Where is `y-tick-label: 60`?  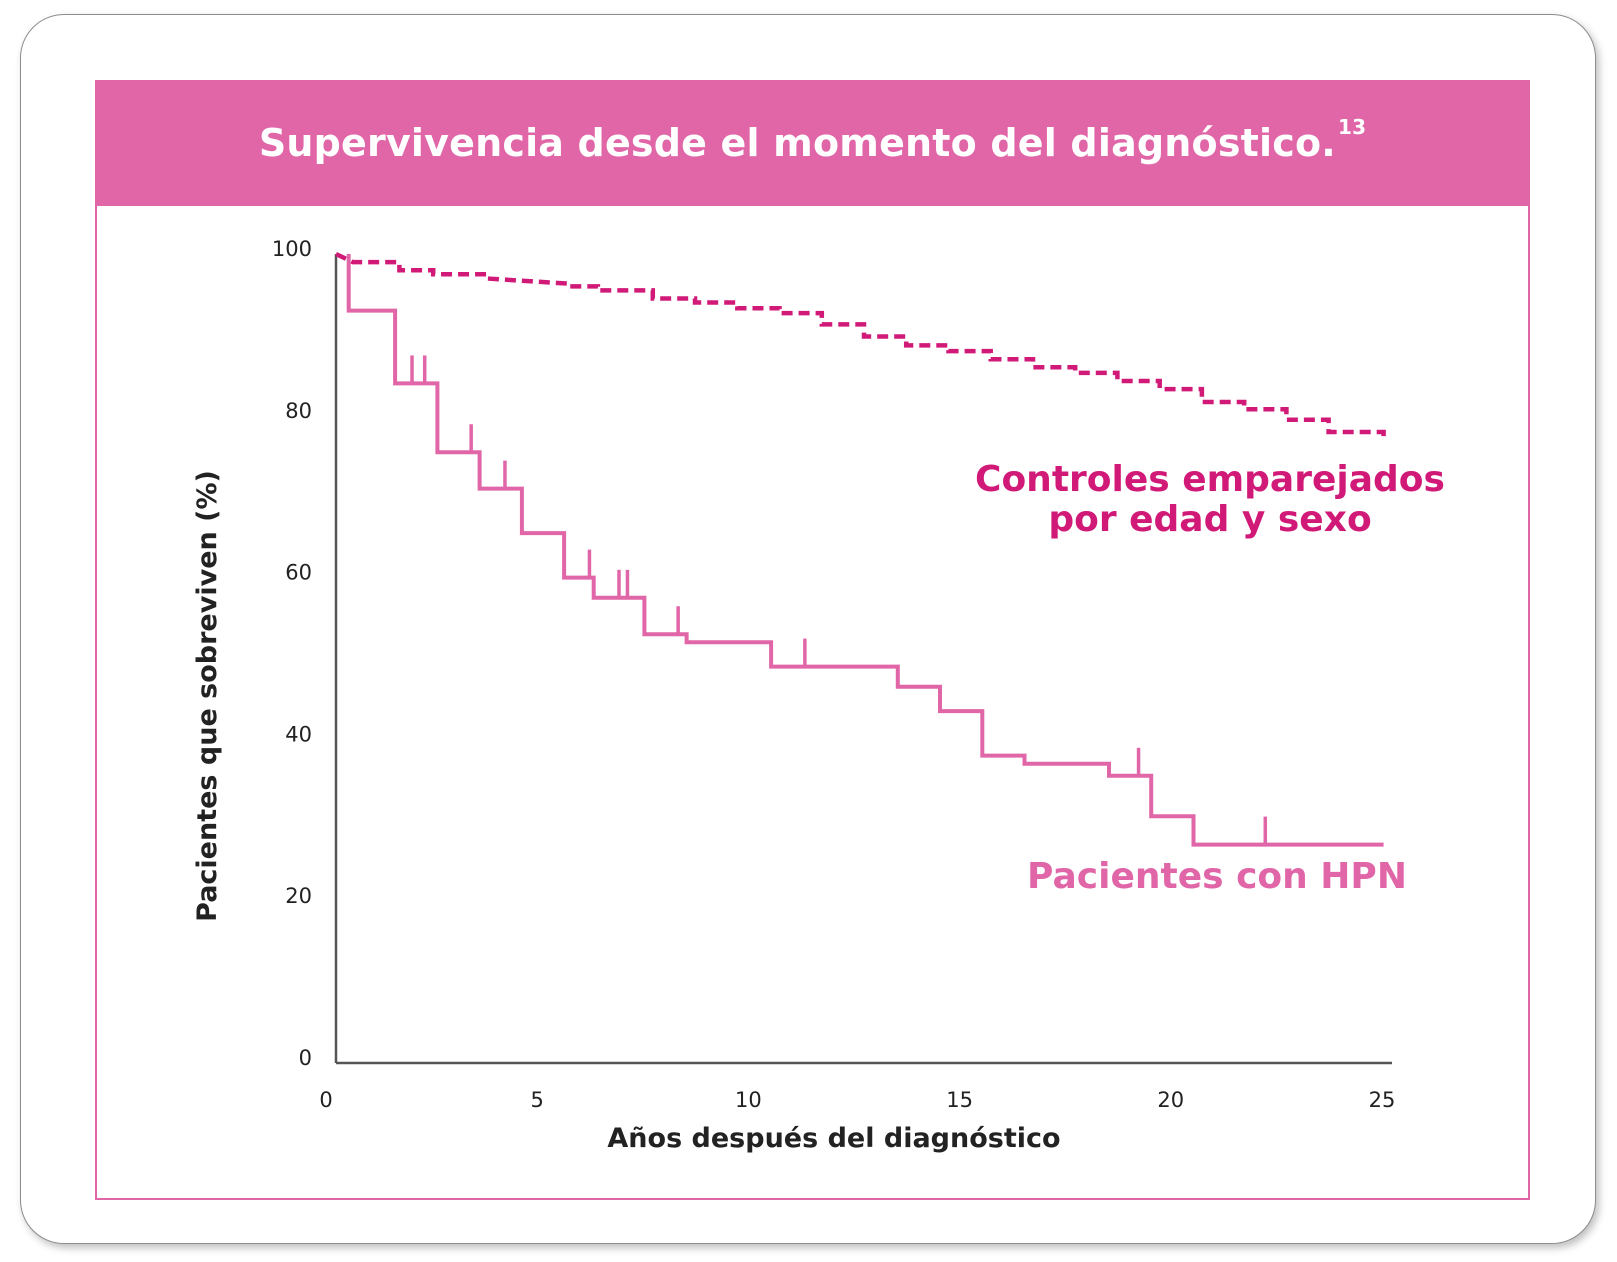 y-tick-label: 60 is located at coordinates (298, 573).